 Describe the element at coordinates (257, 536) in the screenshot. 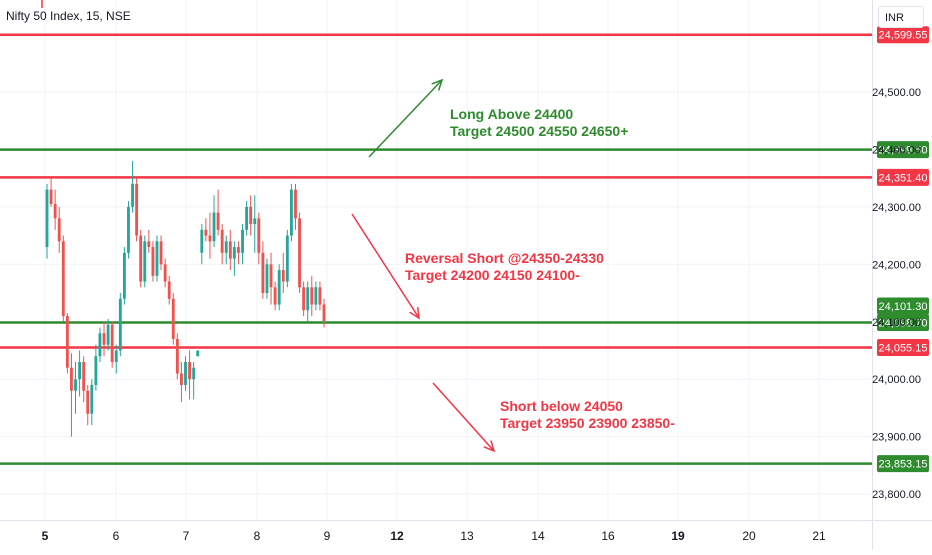

I see `x-tick-label: 8` at that location.